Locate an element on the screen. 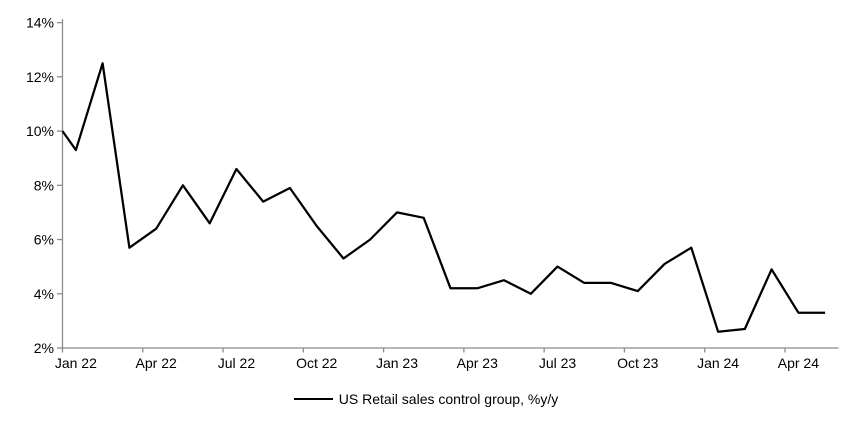 The image size is (852, 423). x-axis-tick-label: Oct 22 is located at coordinates (316, 363).